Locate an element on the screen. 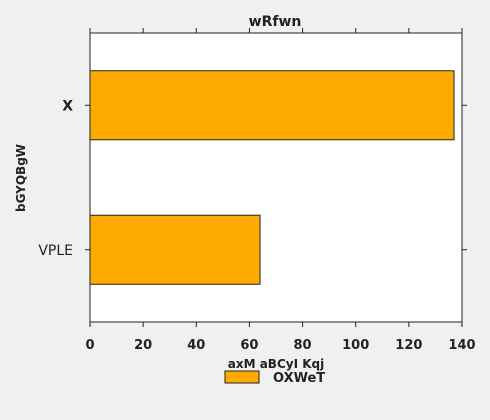 The height and width of the screenshot is (420, 490). y-axis-label: bGYQBgW is located at coordinates (21, 178).